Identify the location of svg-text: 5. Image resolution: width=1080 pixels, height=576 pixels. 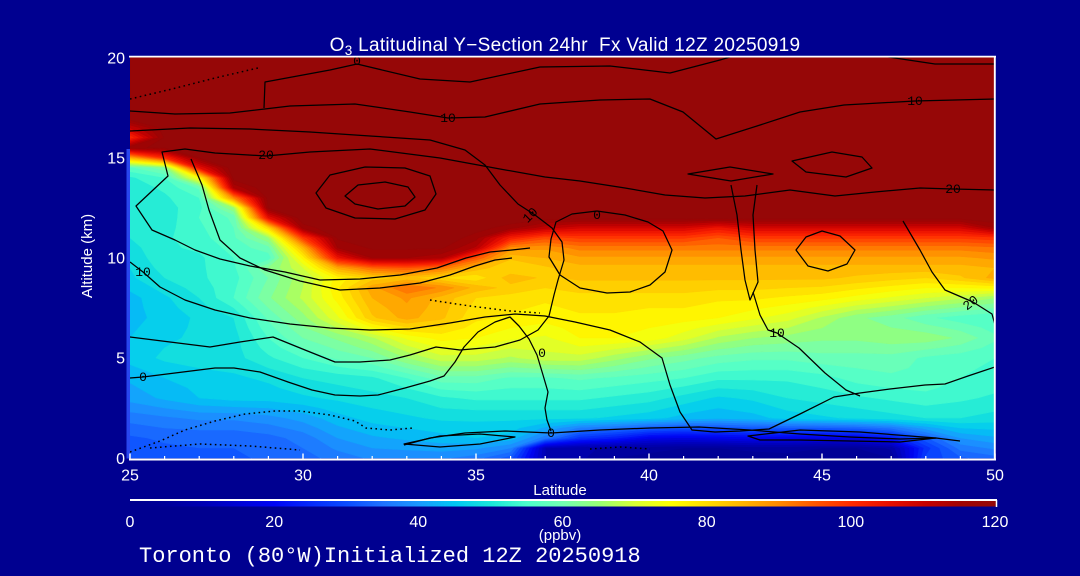
(120, 359).